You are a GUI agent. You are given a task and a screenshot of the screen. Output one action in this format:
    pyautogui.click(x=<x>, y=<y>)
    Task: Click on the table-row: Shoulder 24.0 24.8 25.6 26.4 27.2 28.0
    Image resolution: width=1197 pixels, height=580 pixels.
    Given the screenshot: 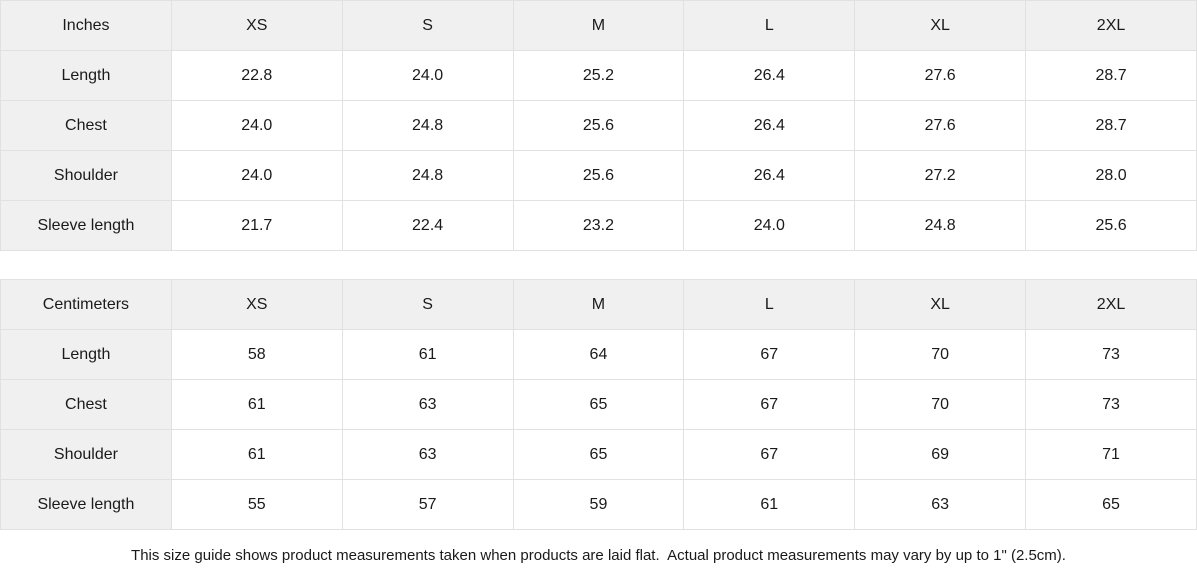 What is the action you would take?
    pyautogui.click(x=598, y=175)
    